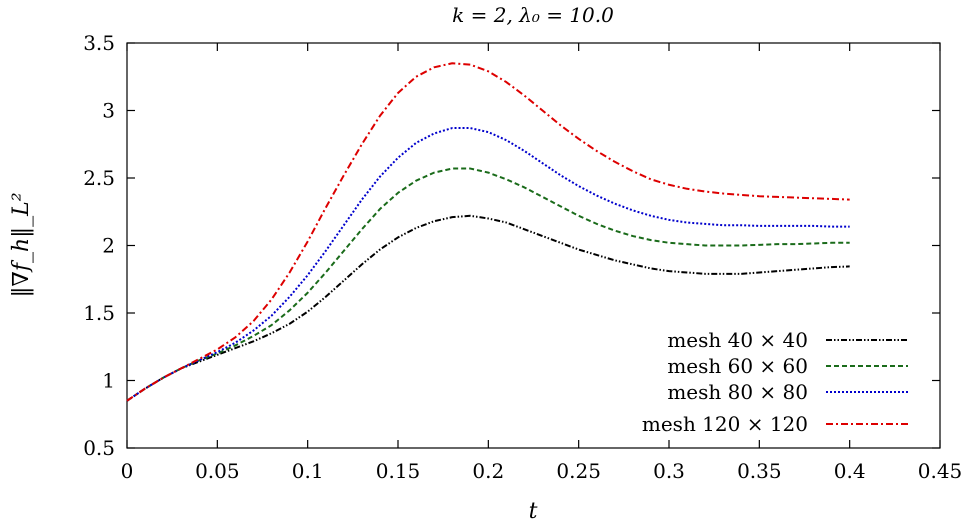 The width and height of the screenshot is (967, 524). What do you see at coordinates (737, 392) in the screenshot?
I see `legend-label: mesh 80 × 80` at bounding box center [737, 392].